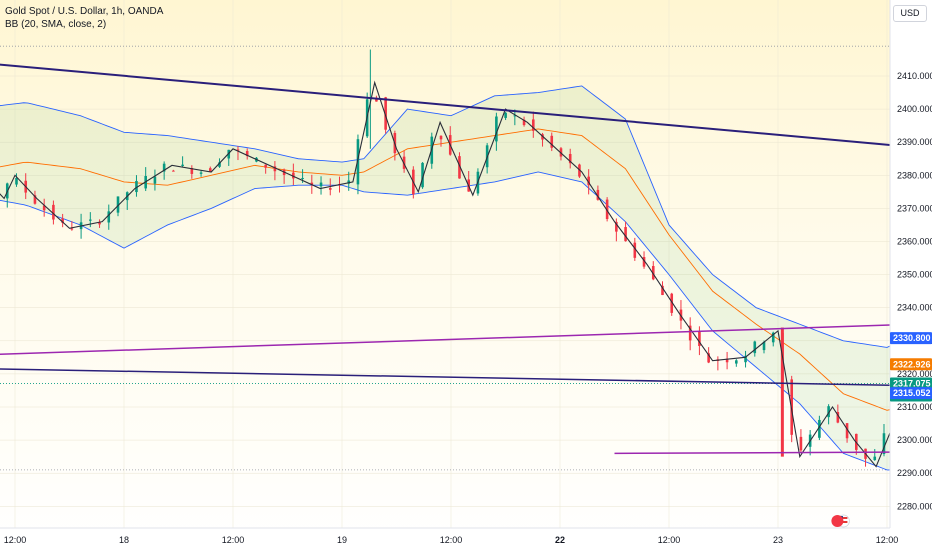  I want to click on x-tick-label: 18, so click(124, 540).